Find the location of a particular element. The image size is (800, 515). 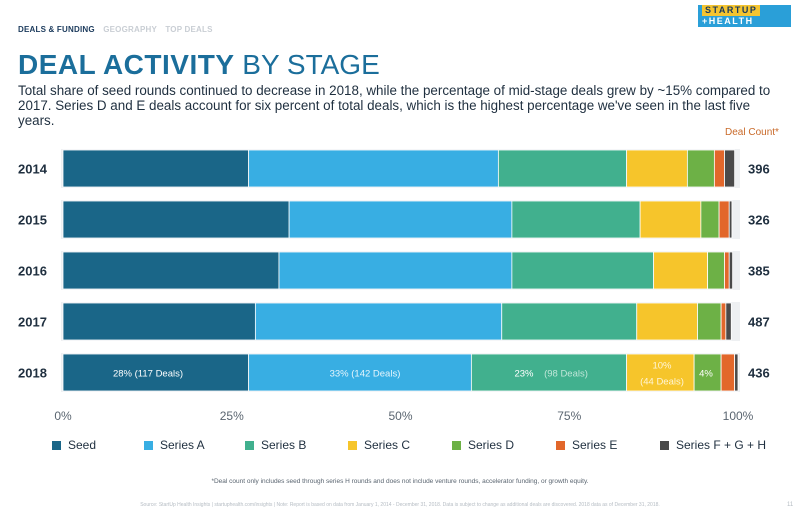

bar-2017-series-d is located at coordinates (709, 321).